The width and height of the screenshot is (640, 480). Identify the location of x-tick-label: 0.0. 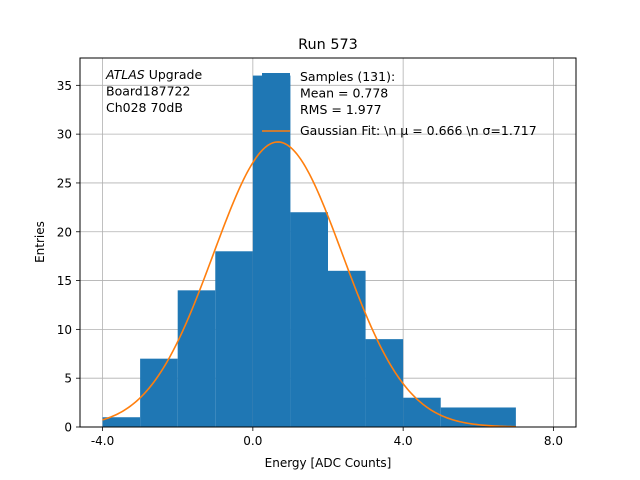
(252, 441).